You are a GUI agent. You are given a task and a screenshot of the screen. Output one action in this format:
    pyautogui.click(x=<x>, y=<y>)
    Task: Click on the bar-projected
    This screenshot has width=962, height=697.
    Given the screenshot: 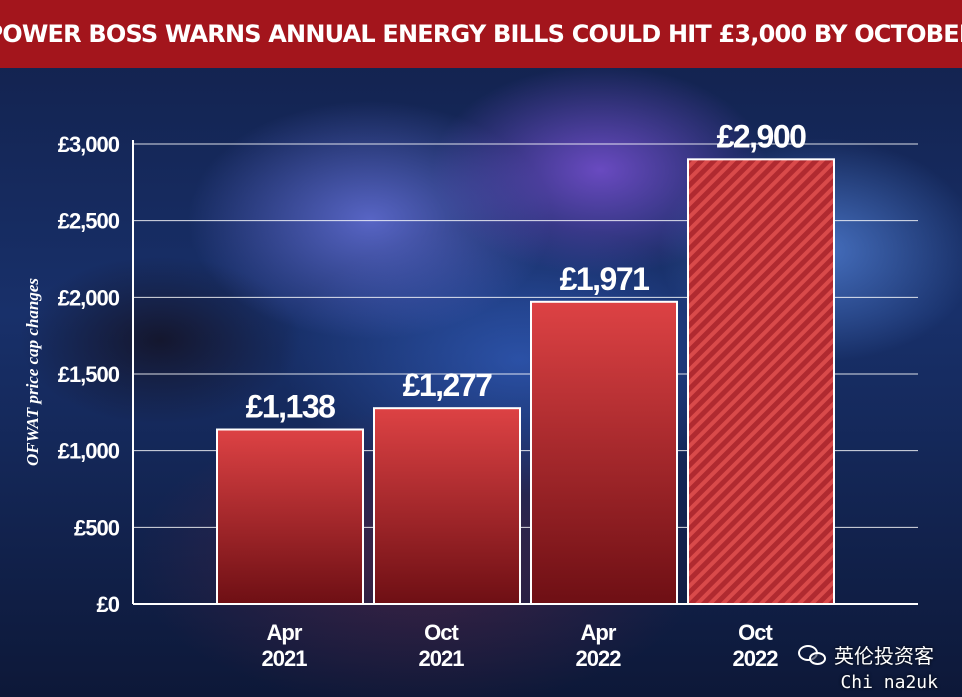 What is the action you would take?
    pyautogui.click(x=761, y=381)
    